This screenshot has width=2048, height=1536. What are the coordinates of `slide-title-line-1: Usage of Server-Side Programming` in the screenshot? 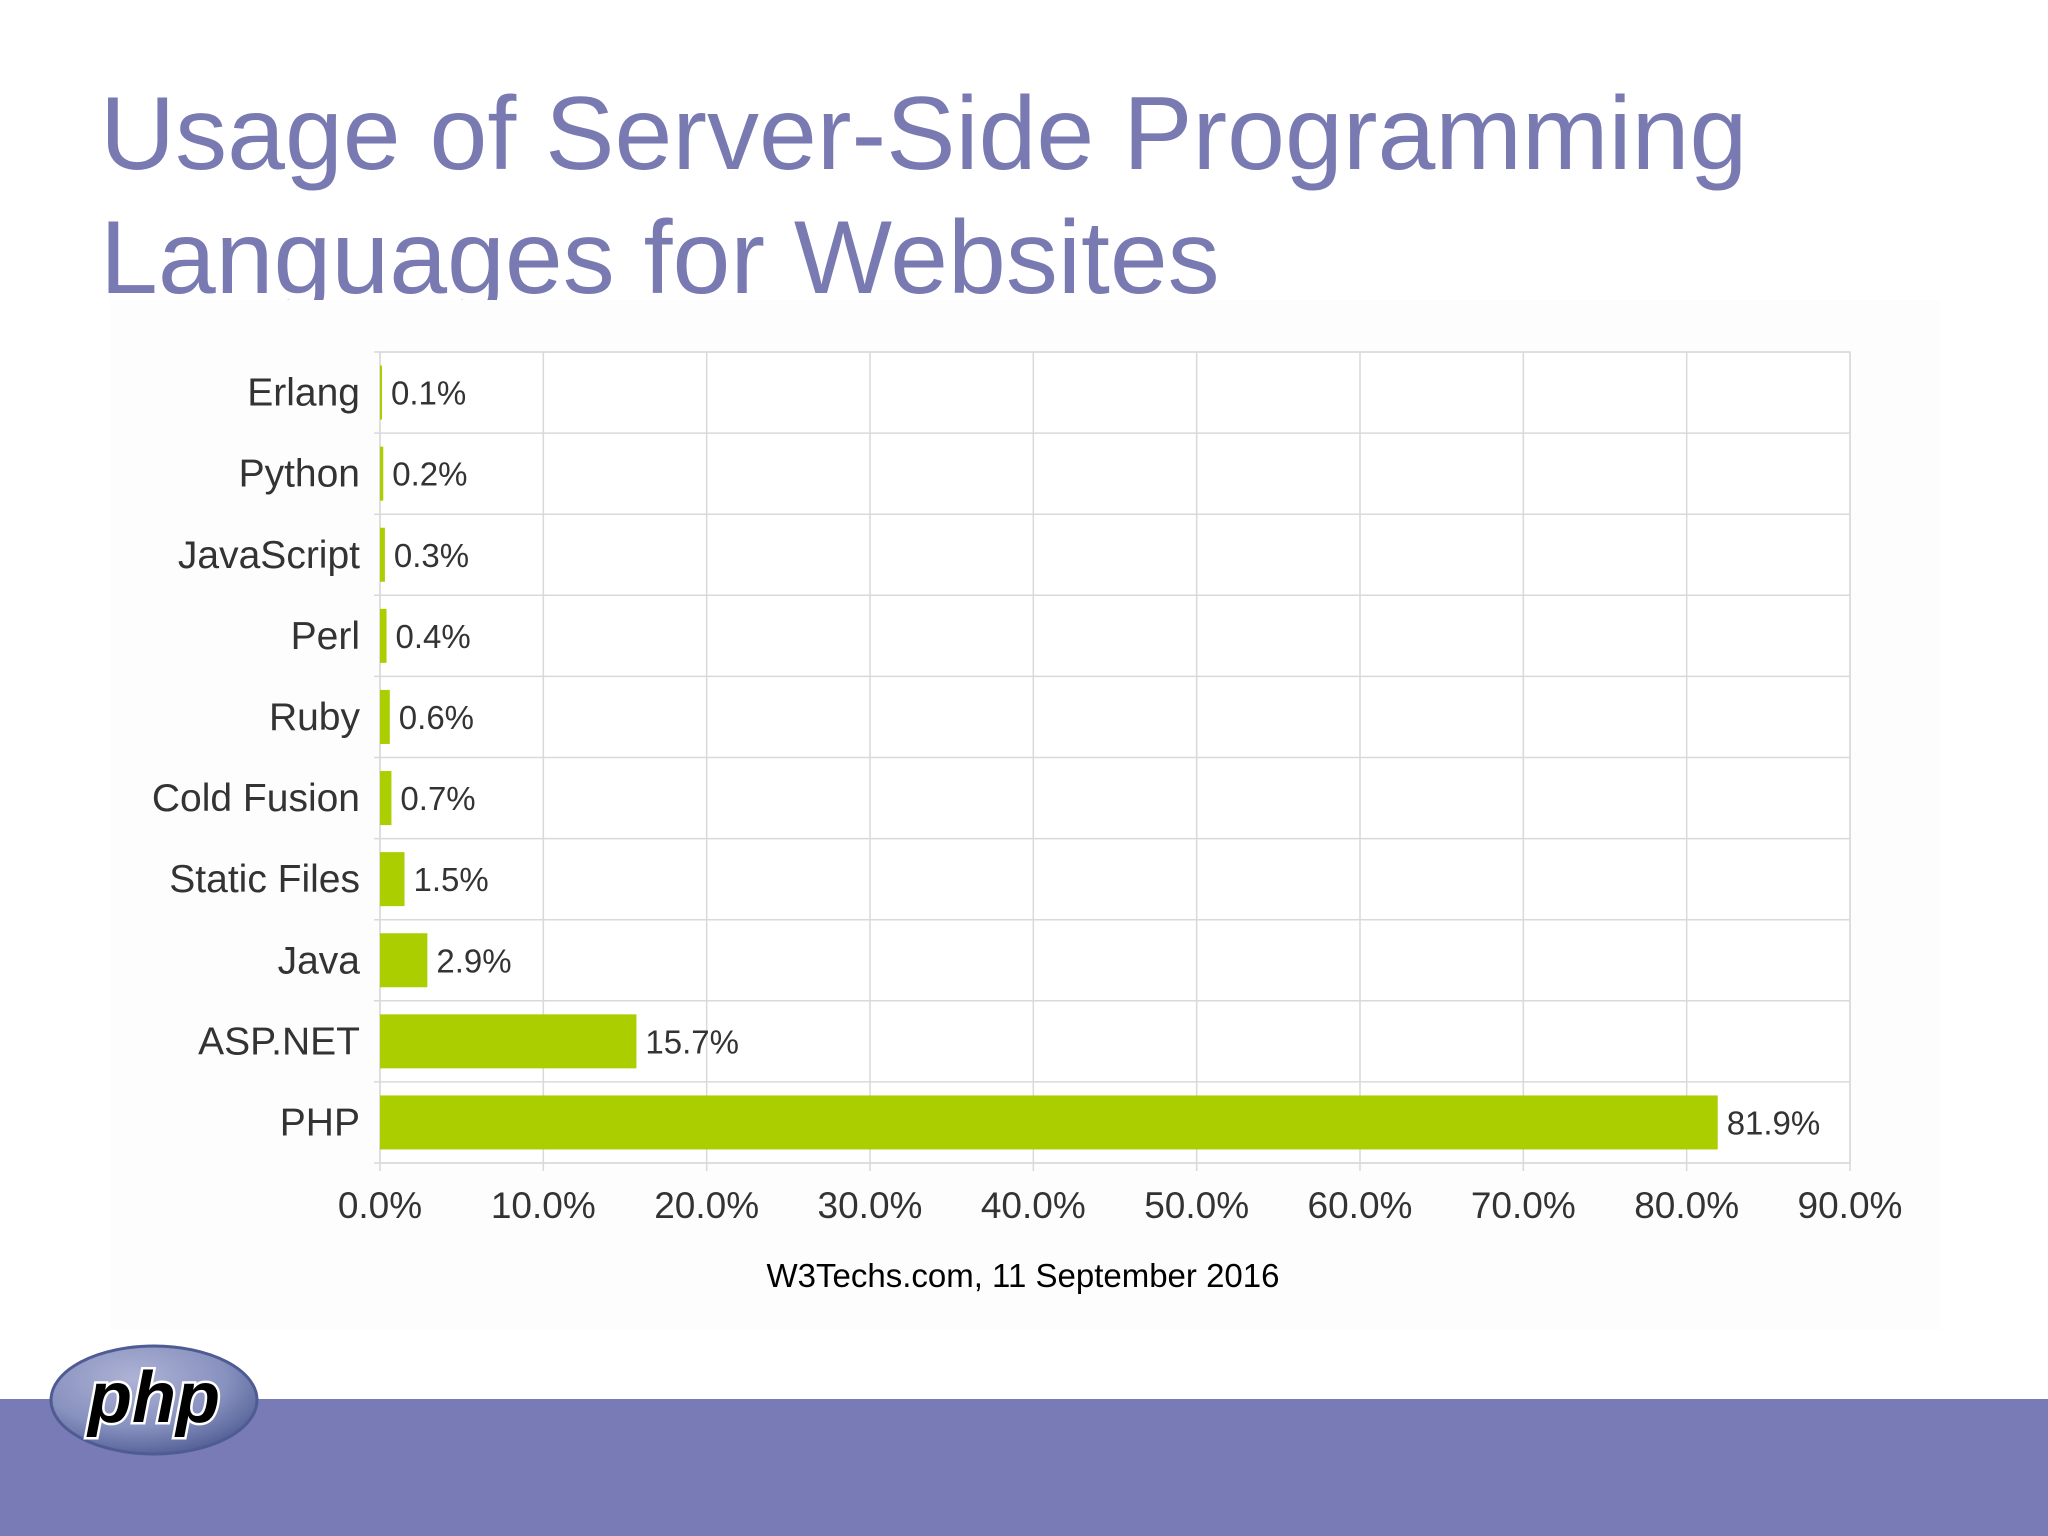 It's located at (924, 134).